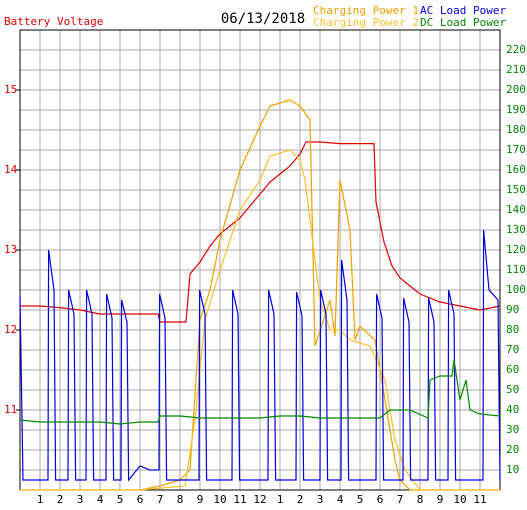  What do you see at coordinates (512, 329) in the screenshot?
I see `y2-tick-label: 80` at bounding box center [512, 329].